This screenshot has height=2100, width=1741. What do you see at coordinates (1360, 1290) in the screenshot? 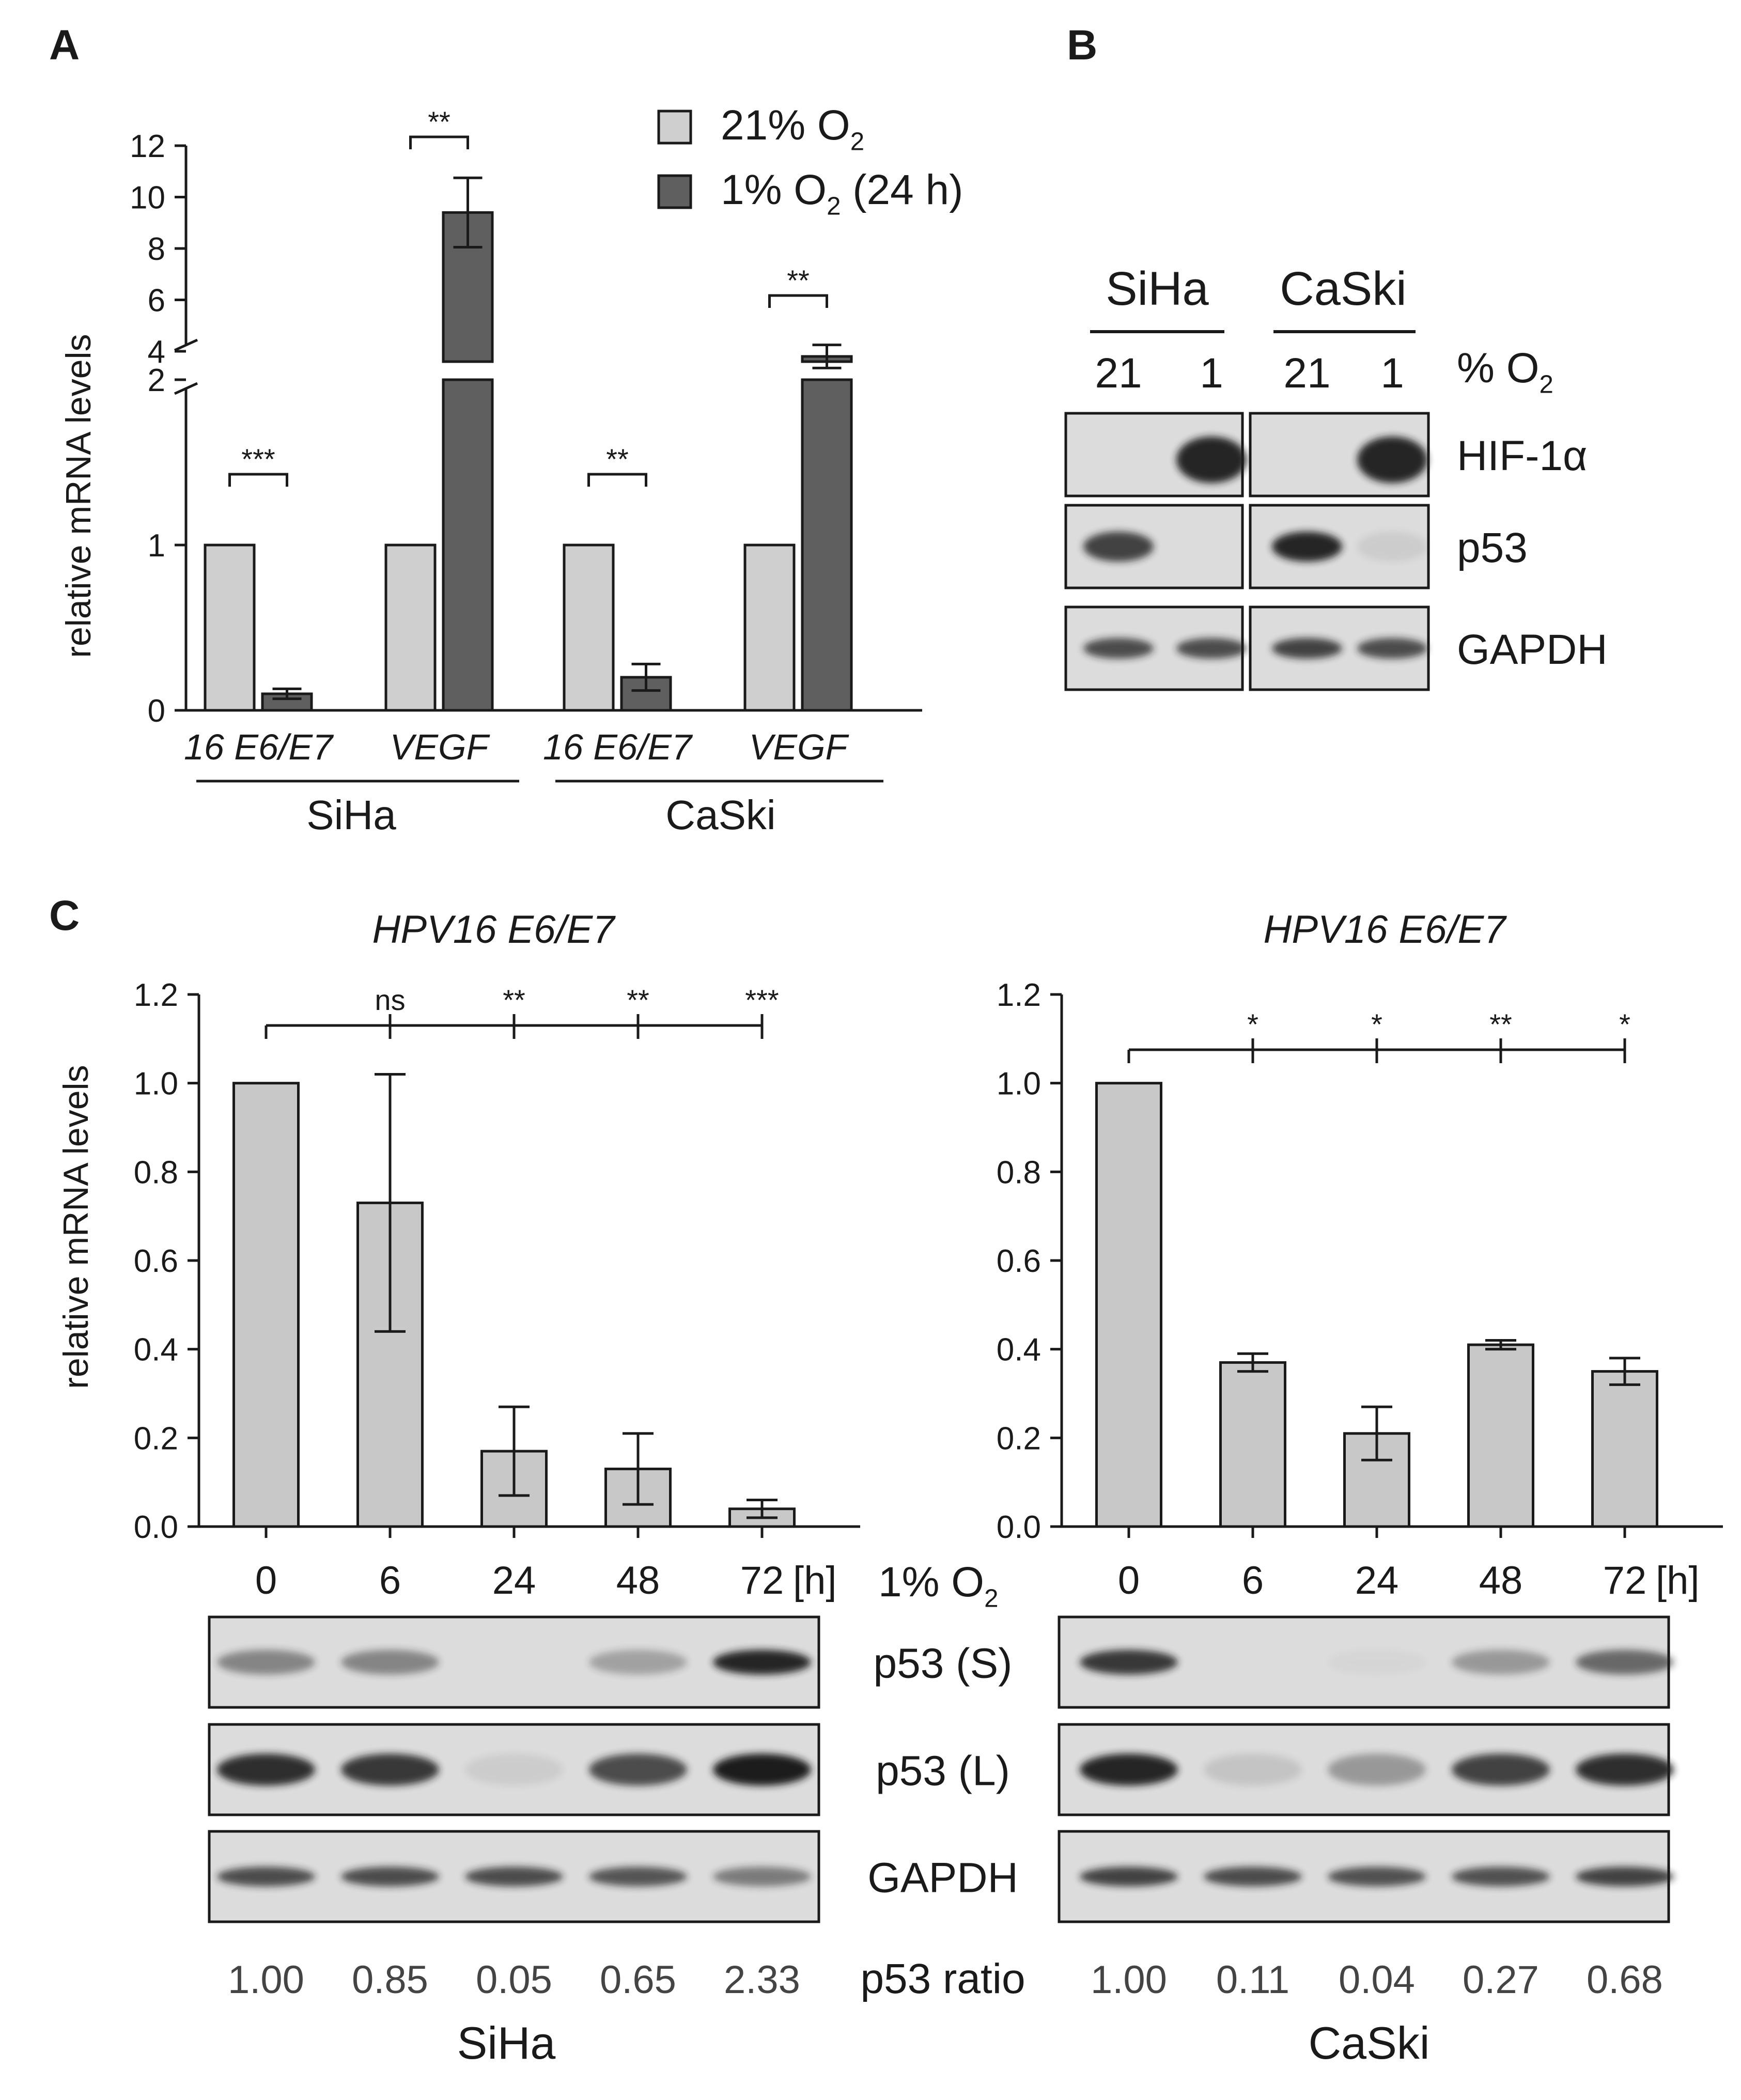
I see `panel-c-caski-chart: 0.00.20.40.60.81.01.20 6 24 48 72 [h]* * ** *` at bounding box center [1360, 1290].